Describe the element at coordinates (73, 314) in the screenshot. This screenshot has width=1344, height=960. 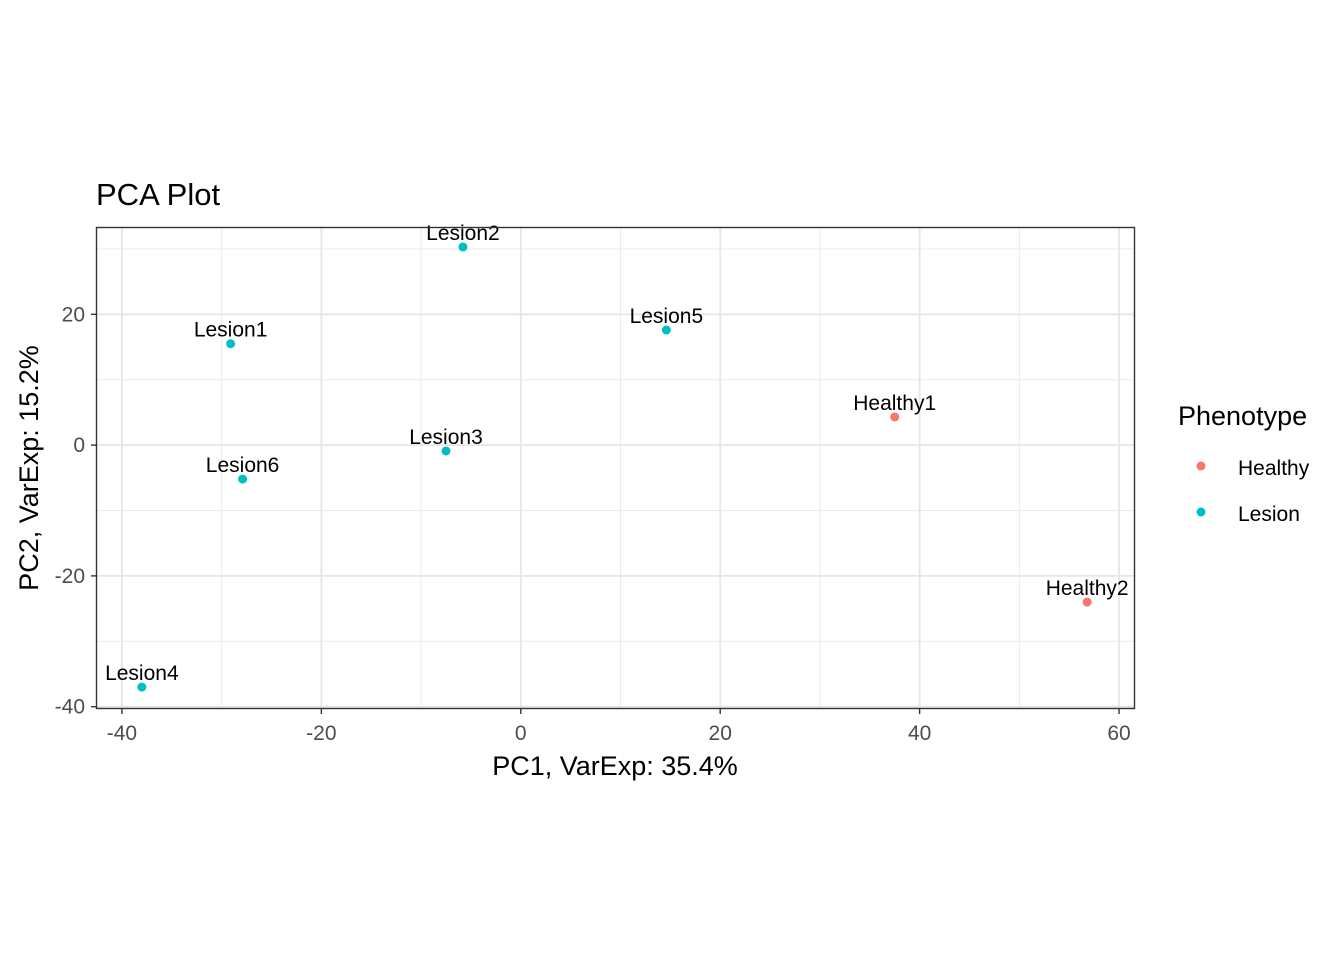
I see `y-tick-label: 20` at that location.